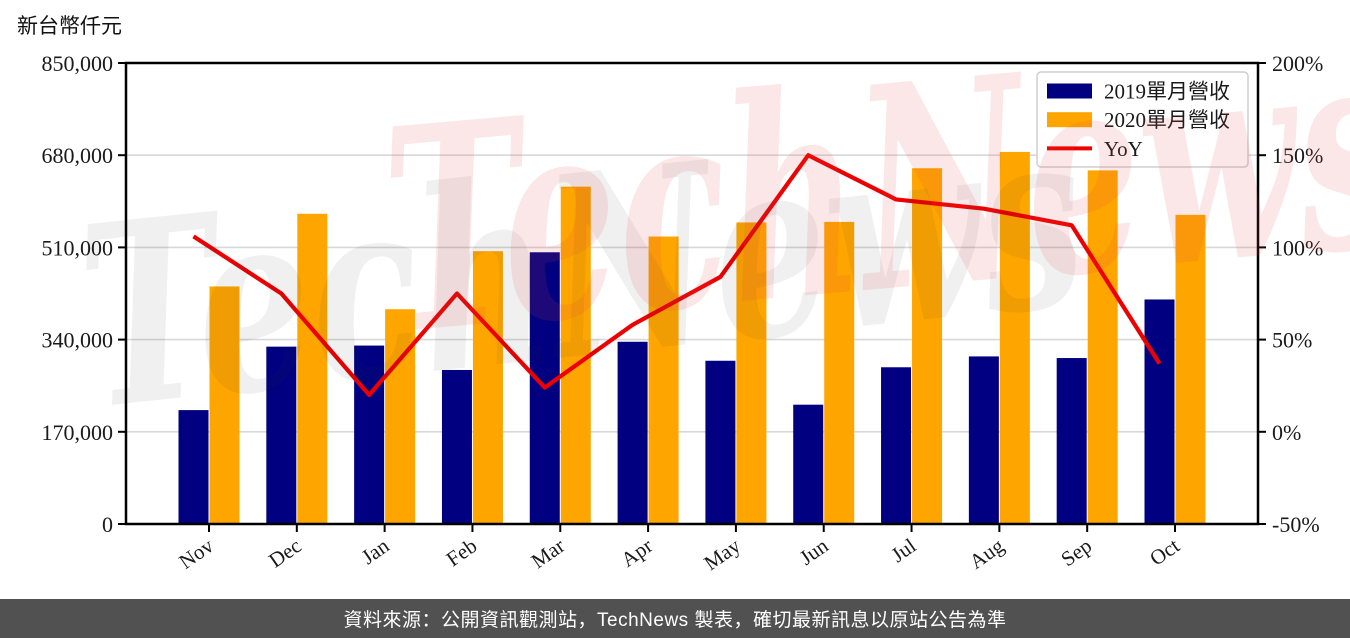  I want to click on x-tick-label-Jun: Jun, so click(814, 551).